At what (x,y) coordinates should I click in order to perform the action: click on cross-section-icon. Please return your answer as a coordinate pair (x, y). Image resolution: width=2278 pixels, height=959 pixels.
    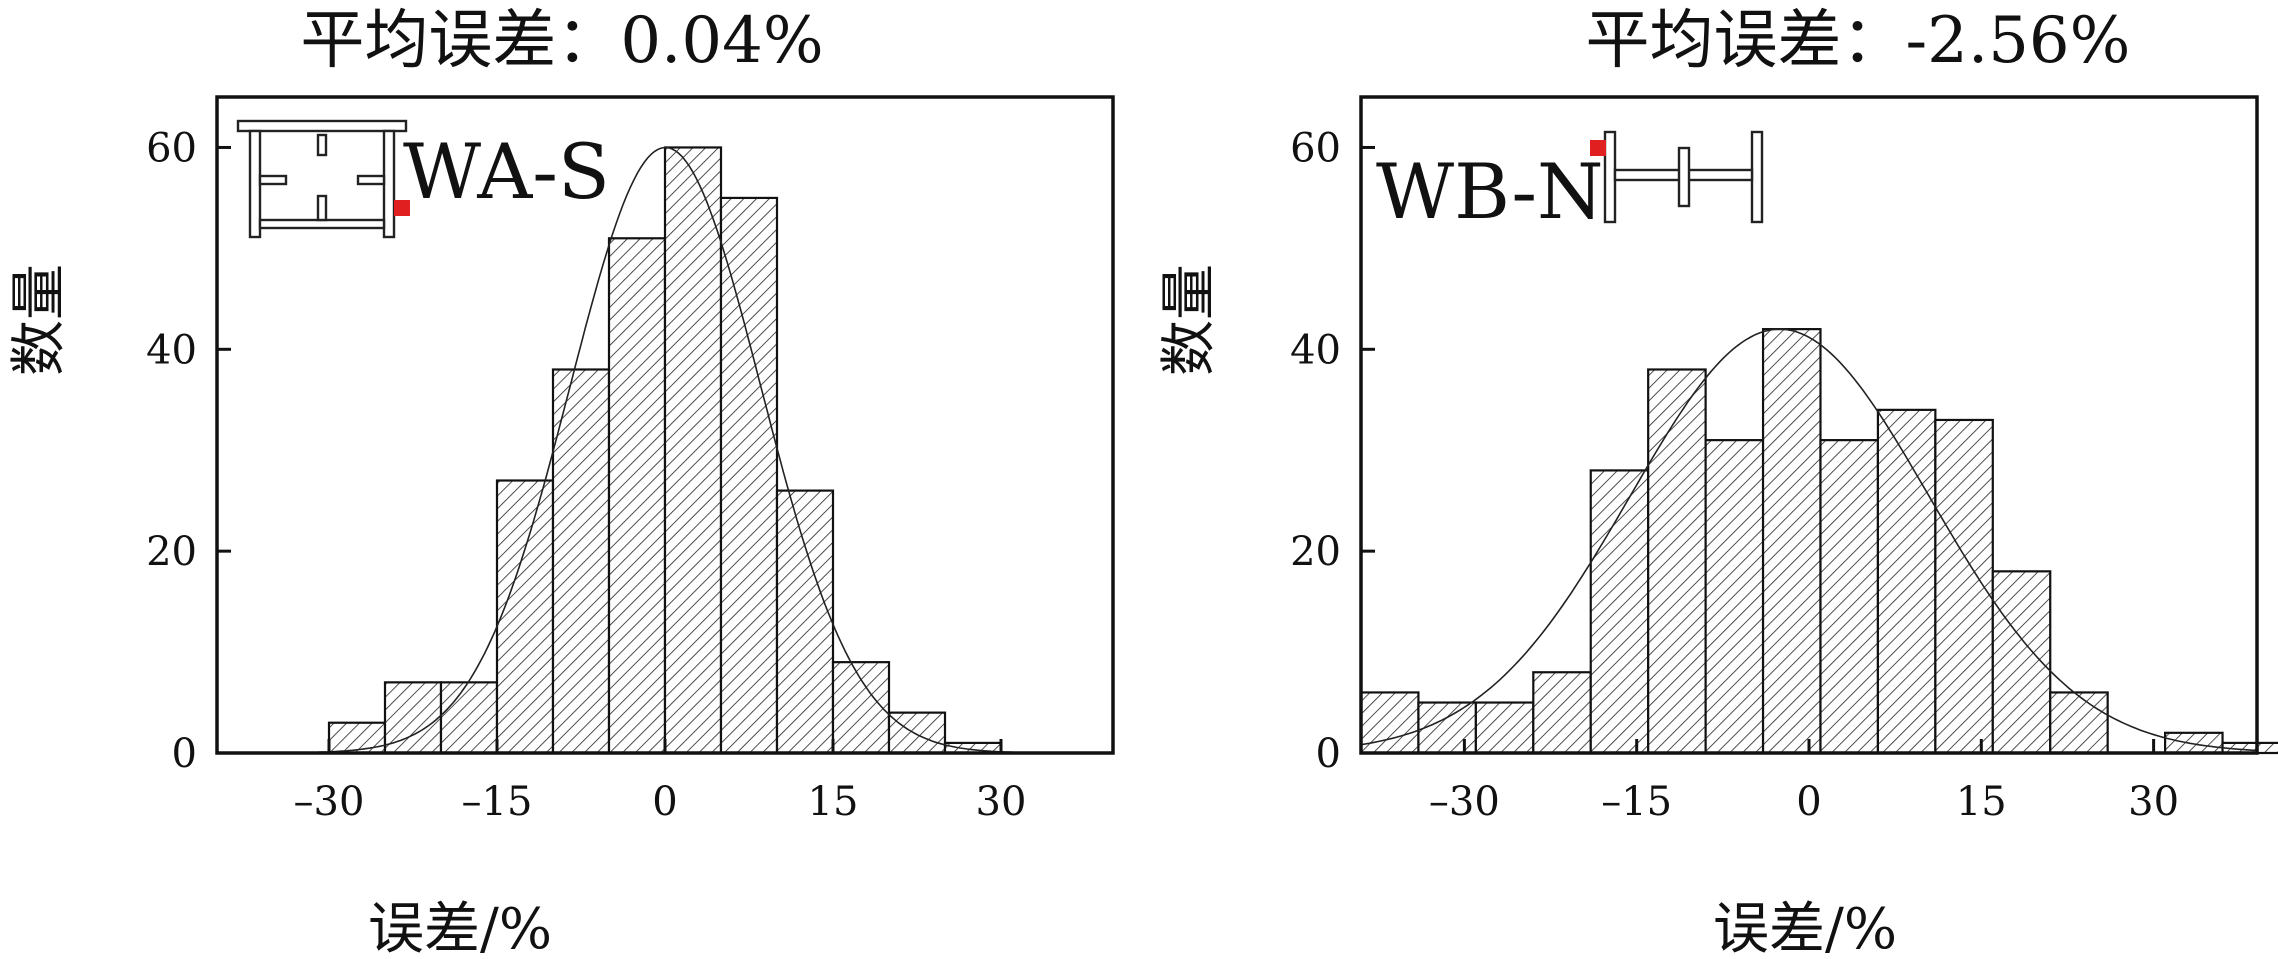
    Looking at the image, I should click on (323, 179).